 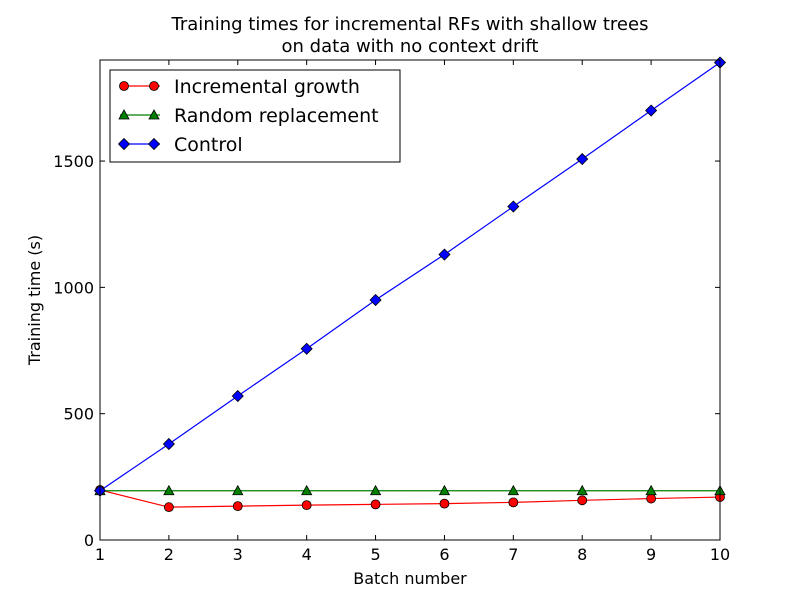 What do you see at coordinates (100, 554) in the screenshot?
I see `x-tick-label-0: 1` at bounding box center [100, 554].